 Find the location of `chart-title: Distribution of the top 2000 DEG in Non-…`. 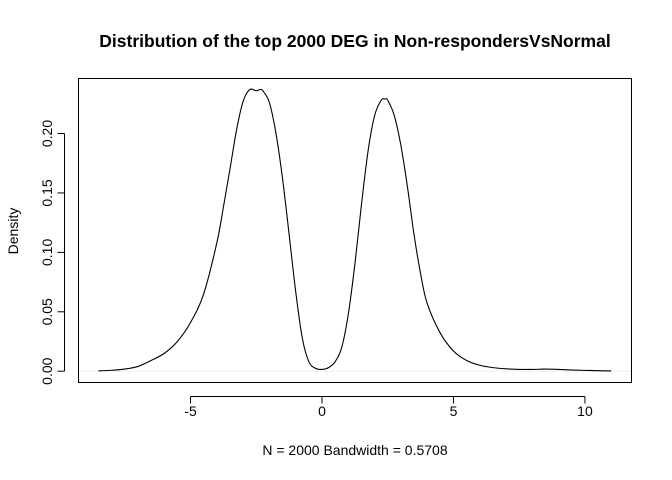

chart-title: Distribution of the top 2000 DEG in Non-… is located at coordinates (354, 41).